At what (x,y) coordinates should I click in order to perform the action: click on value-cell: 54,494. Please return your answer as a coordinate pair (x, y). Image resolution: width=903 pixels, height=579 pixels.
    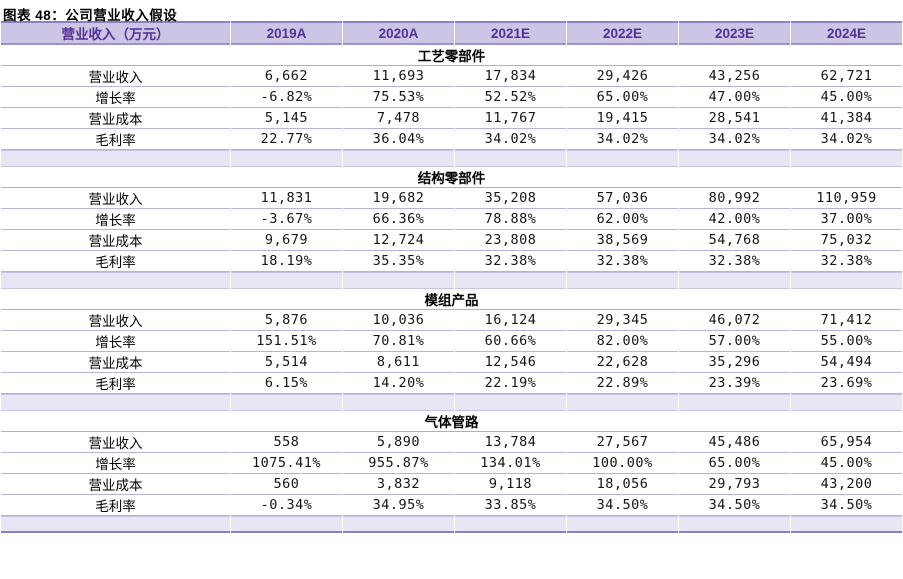
    Looking at the image, I should click on (846, 362).